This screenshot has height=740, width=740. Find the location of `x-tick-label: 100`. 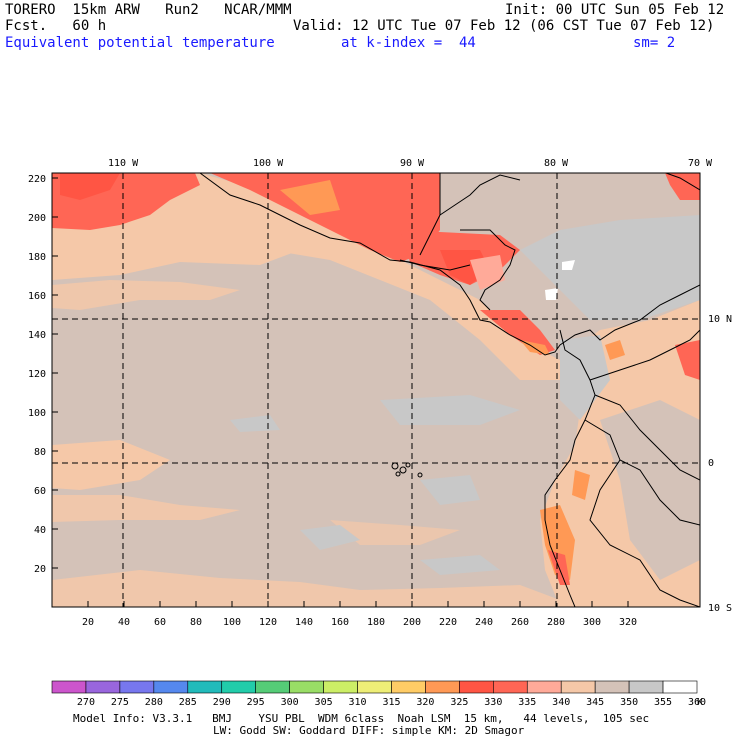

x-tick-label: 100 is located at coordinates (232, 622).